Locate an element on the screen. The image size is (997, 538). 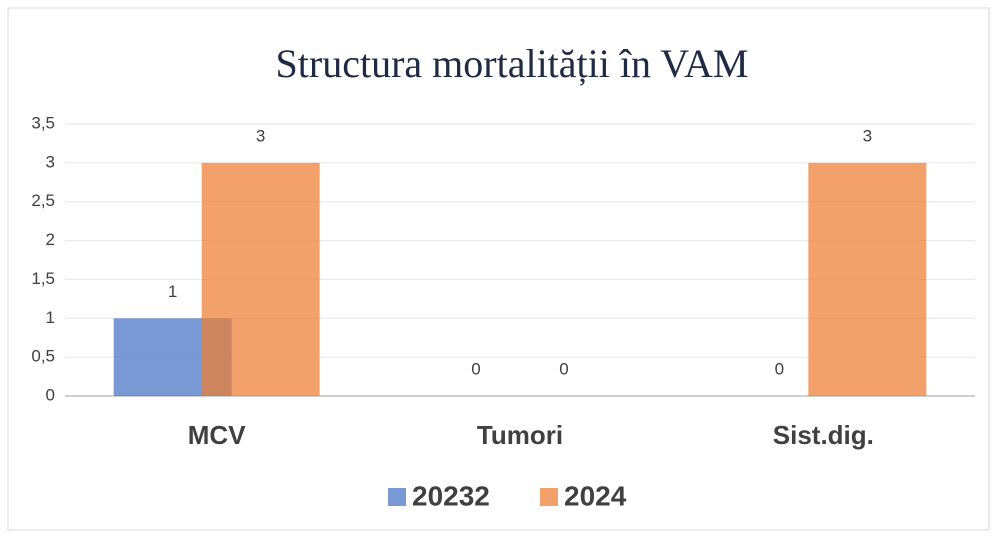
chart-title: Structura mortalității în VAM is located at coordinates (512, 63).